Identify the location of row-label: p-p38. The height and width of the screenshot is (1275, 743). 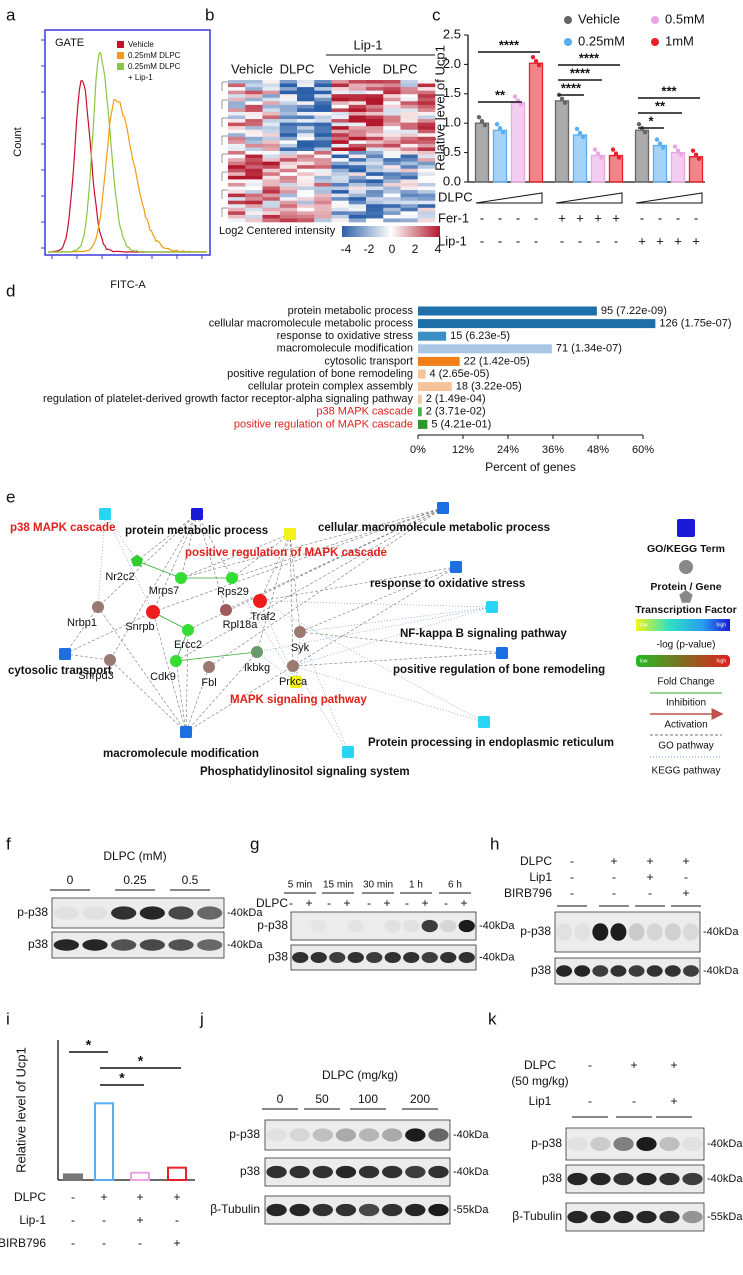
(535, 931).